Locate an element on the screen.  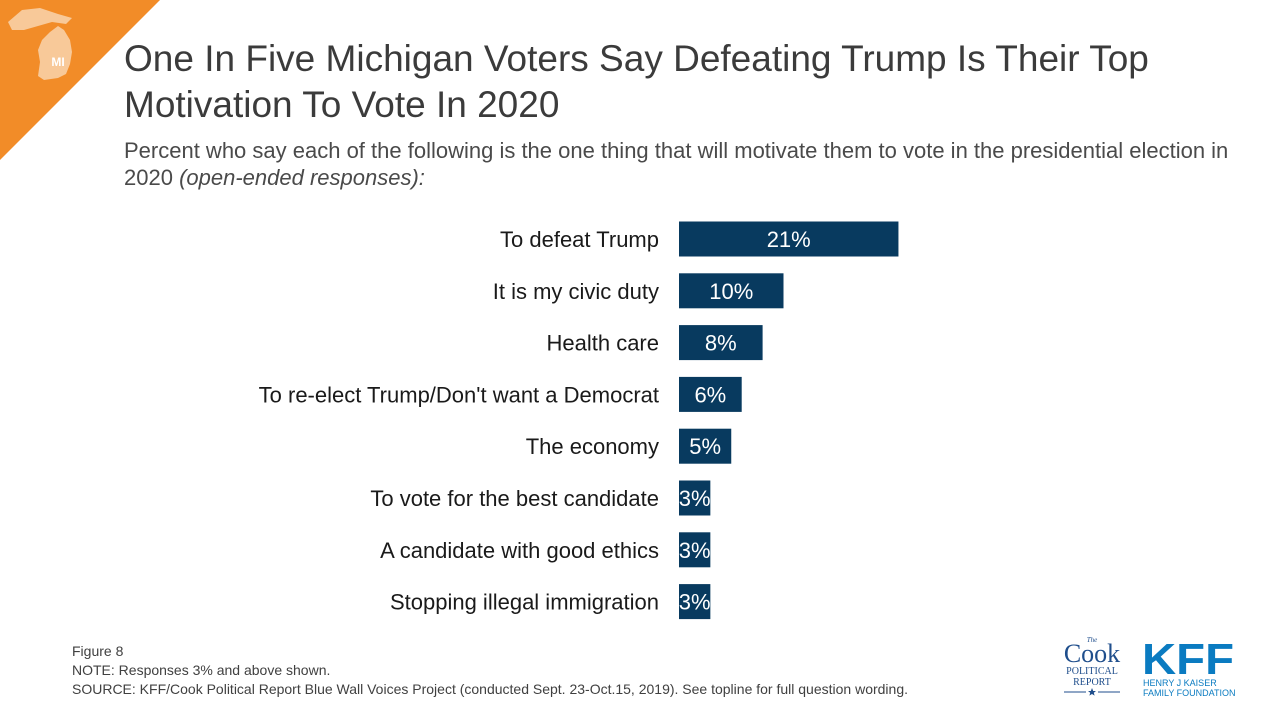
category-label: To defeat Trump is located at coordinates (579, 239).